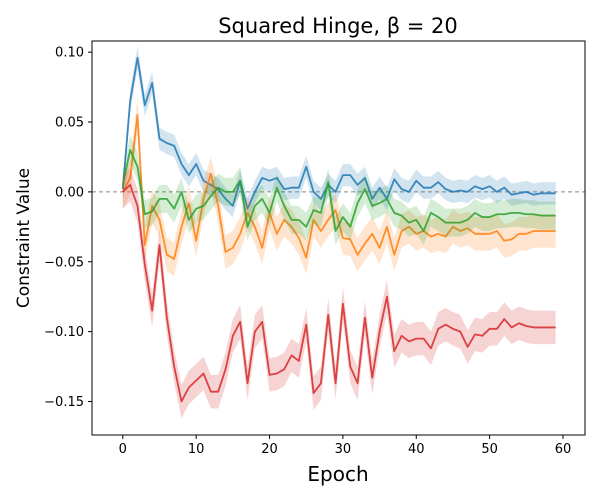 The image size is (600, 500). I want to click on x-tick-label: 20, so click(269, 449).